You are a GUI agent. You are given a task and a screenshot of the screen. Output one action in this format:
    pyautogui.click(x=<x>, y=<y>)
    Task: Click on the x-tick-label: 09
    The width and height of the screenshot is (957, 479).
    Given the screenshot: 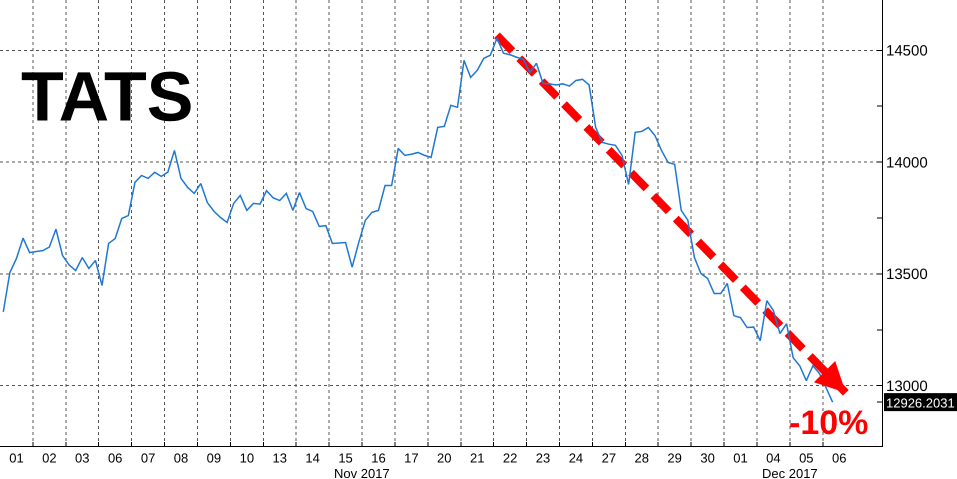 What is the action you would take?
    pyautogui.click(x=214, y=458)
    